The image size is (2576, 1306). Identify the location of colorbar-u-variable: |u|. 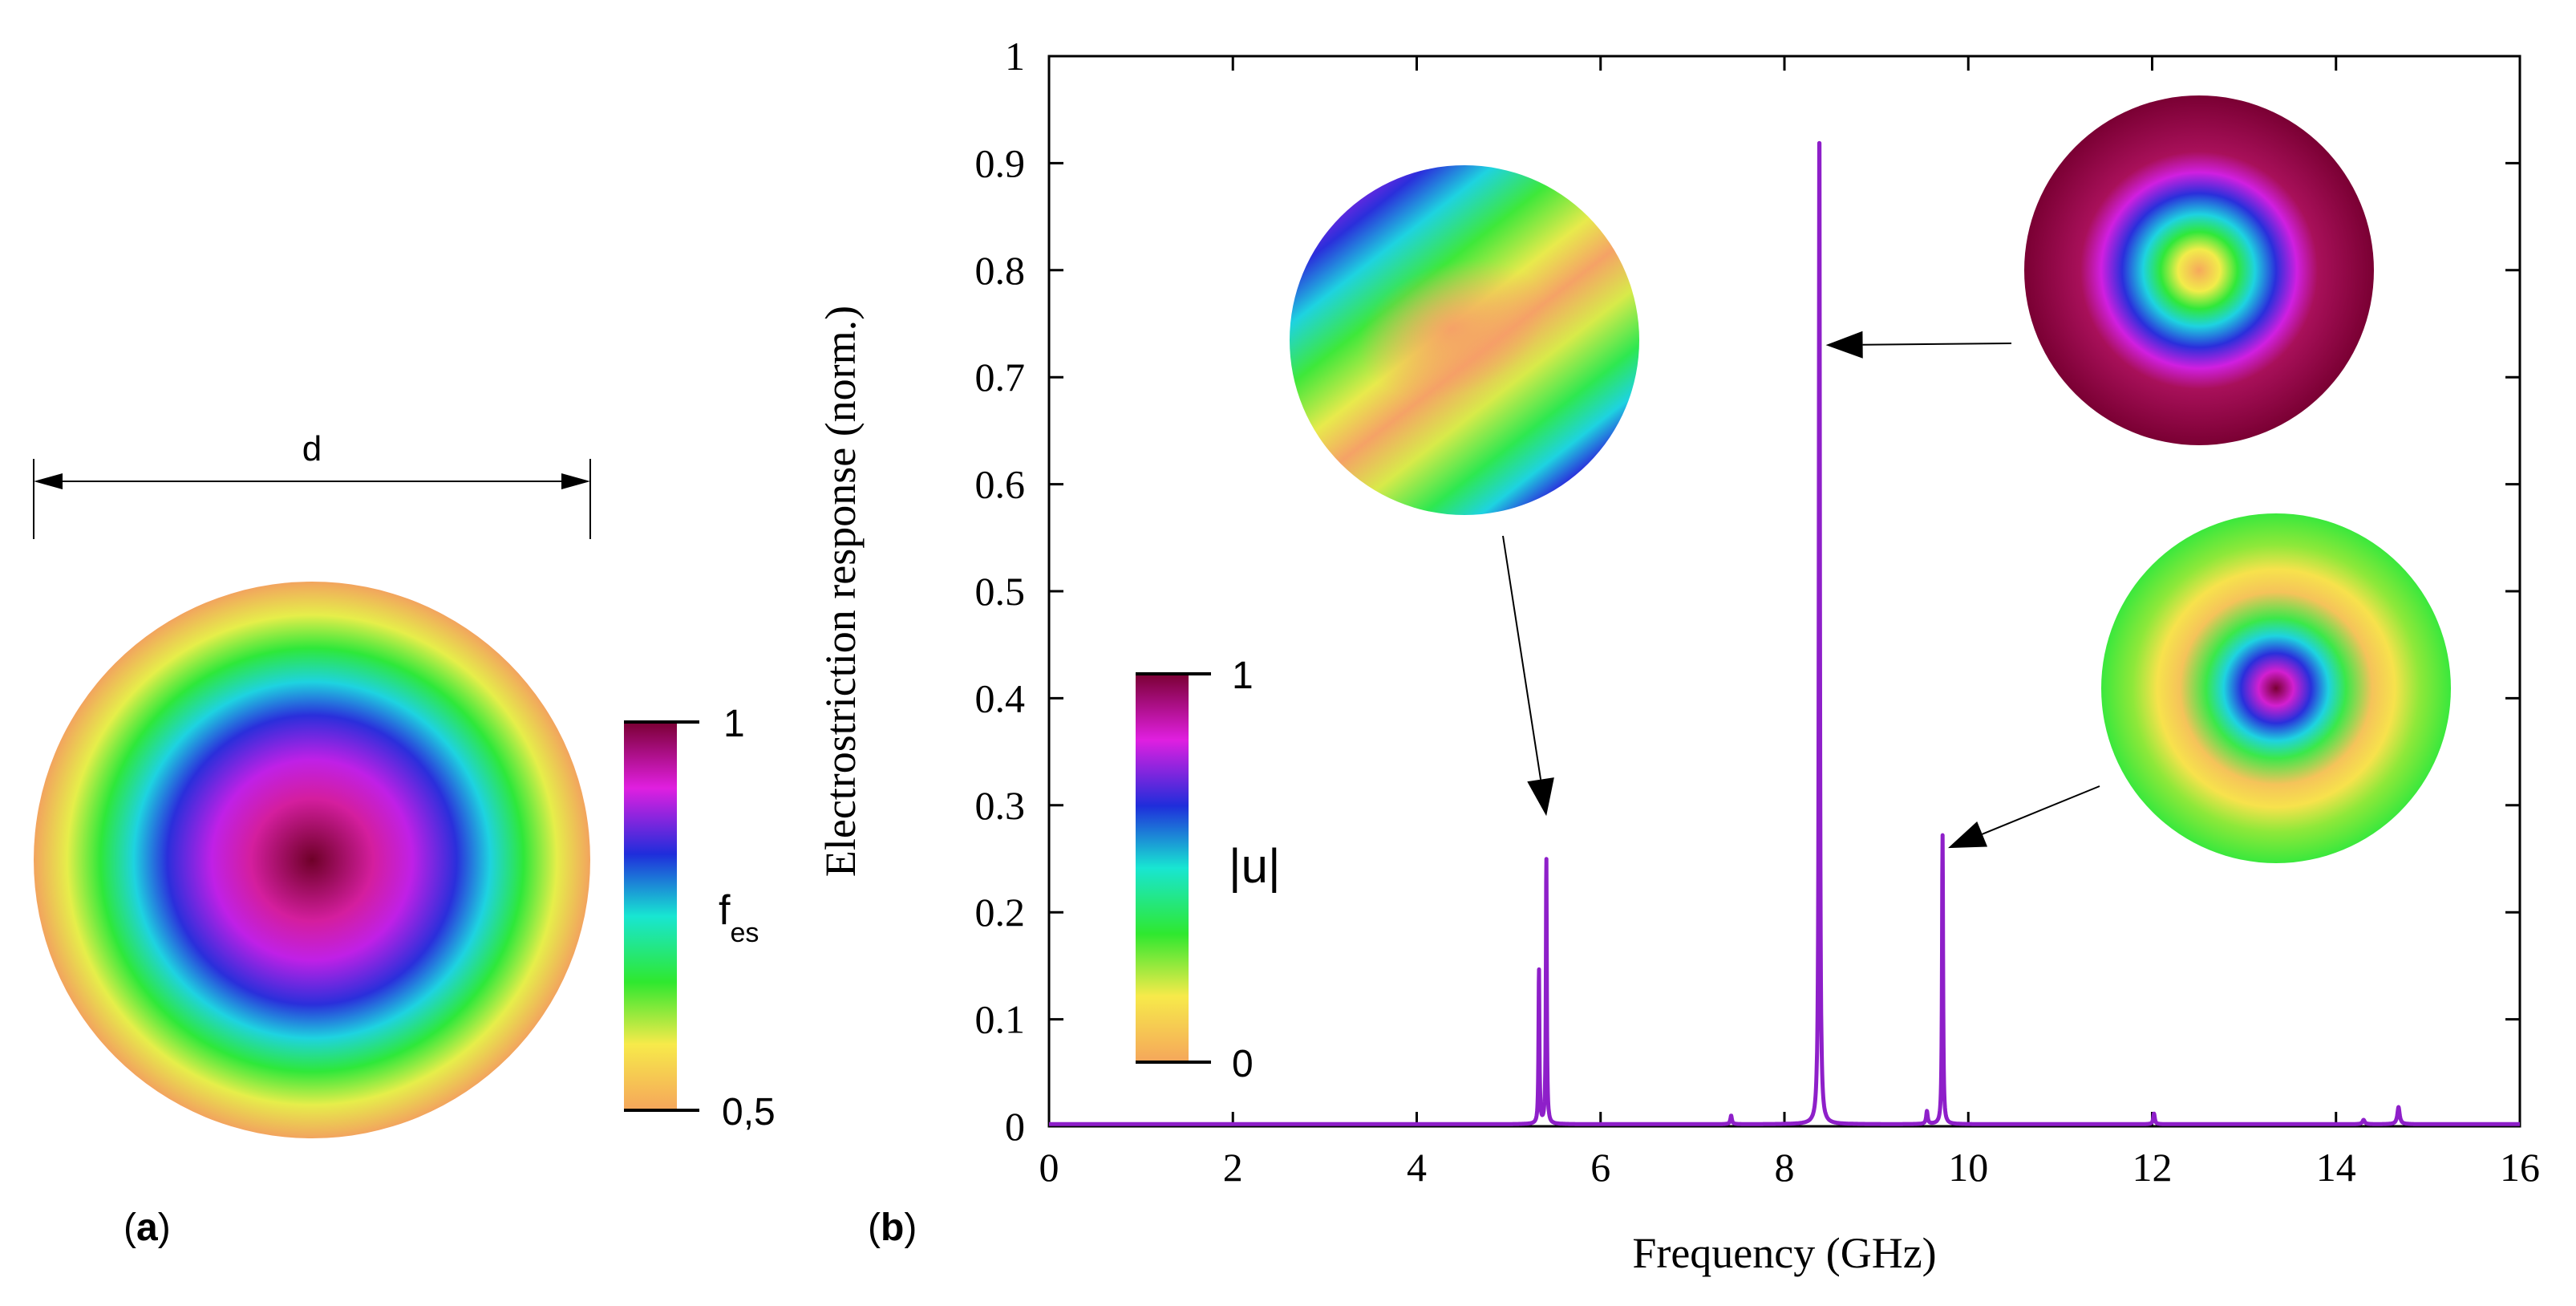
(1255, 866).